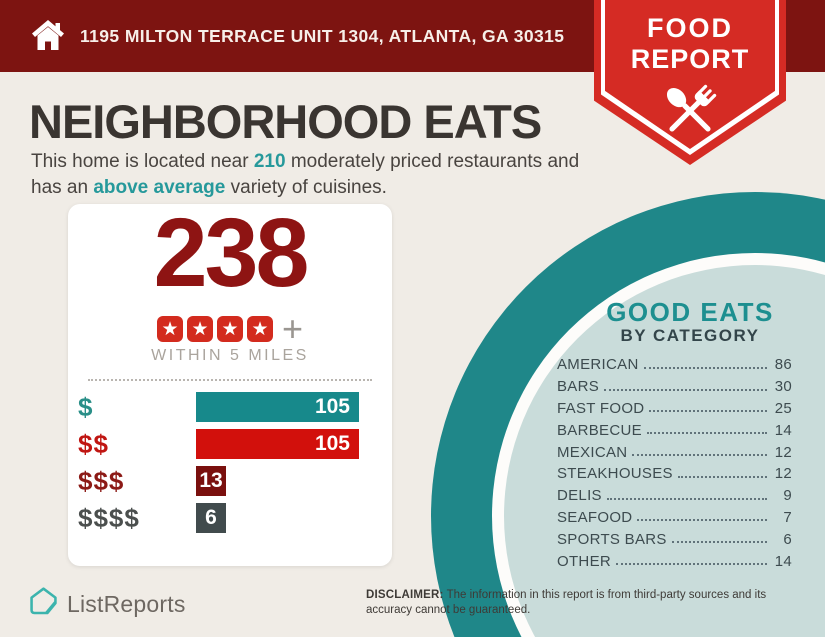  Describe the element at coordinates (109, 517) in the screenshot. I see `price-tier-label: $$$$` at that location.